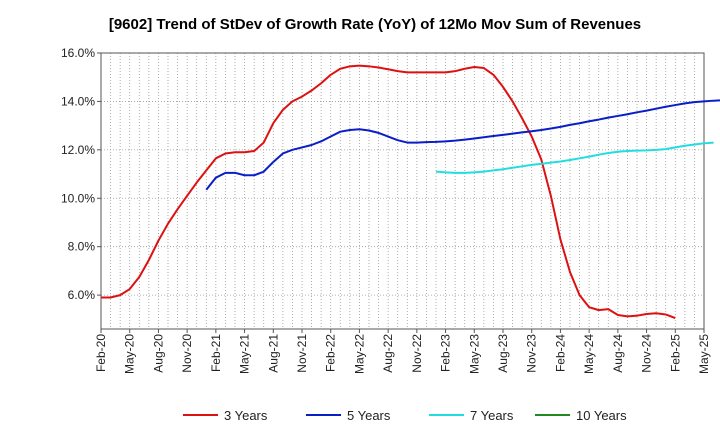  Describe the element at coordinates (331, 353) in the screenshot. I see `x-tick-label: Feb-22` at that location.